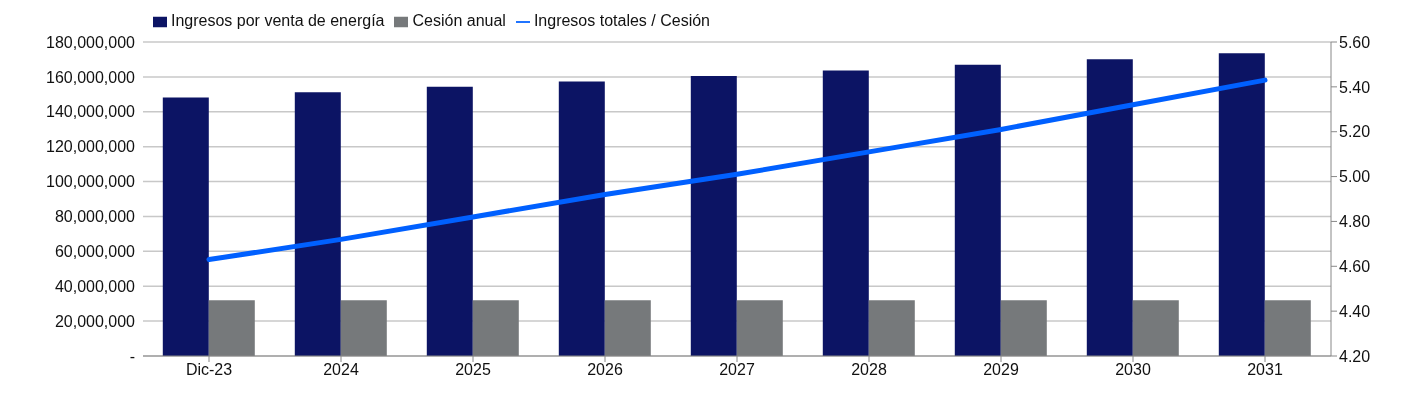 Image resolution: width=1422 pixels, height=402 pixels. I want to click on y2-tick-label: 4.20, so click(1355, 356).